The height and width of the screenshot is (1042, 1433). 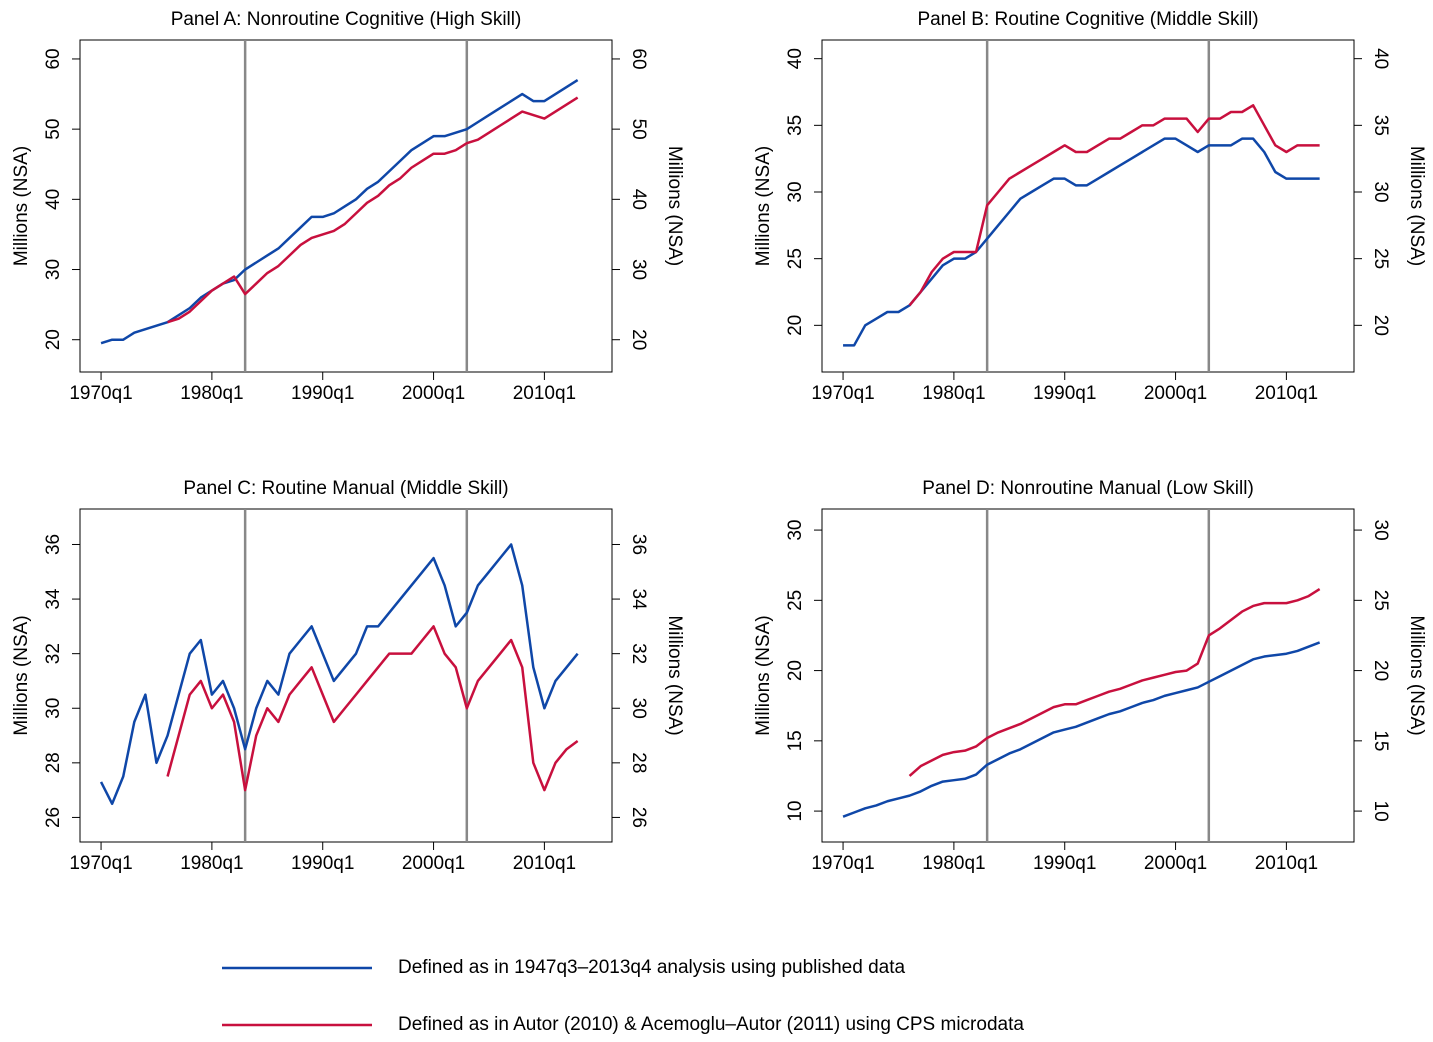 What do you see at coordinates (53, 58) in the screenshot?
I see `y-tick-label: 60` at bounding box center [53, 58].